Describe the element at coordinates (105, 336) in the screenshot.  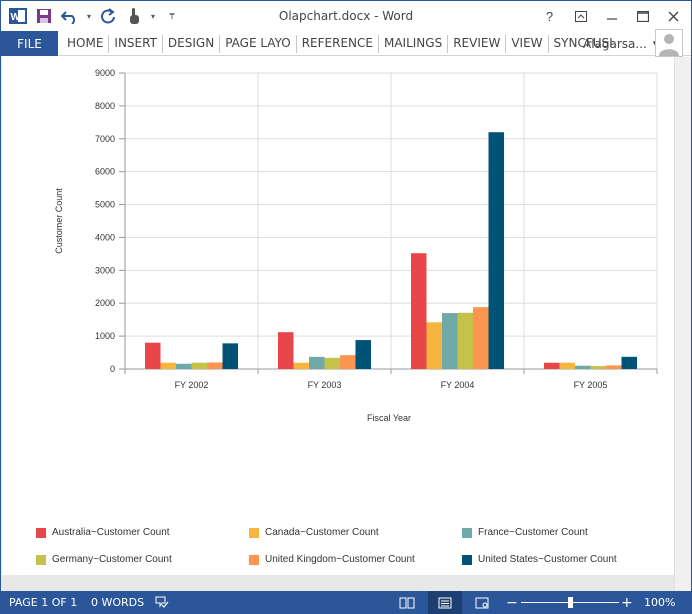
I see `y-tick-label: 1000` at that location.